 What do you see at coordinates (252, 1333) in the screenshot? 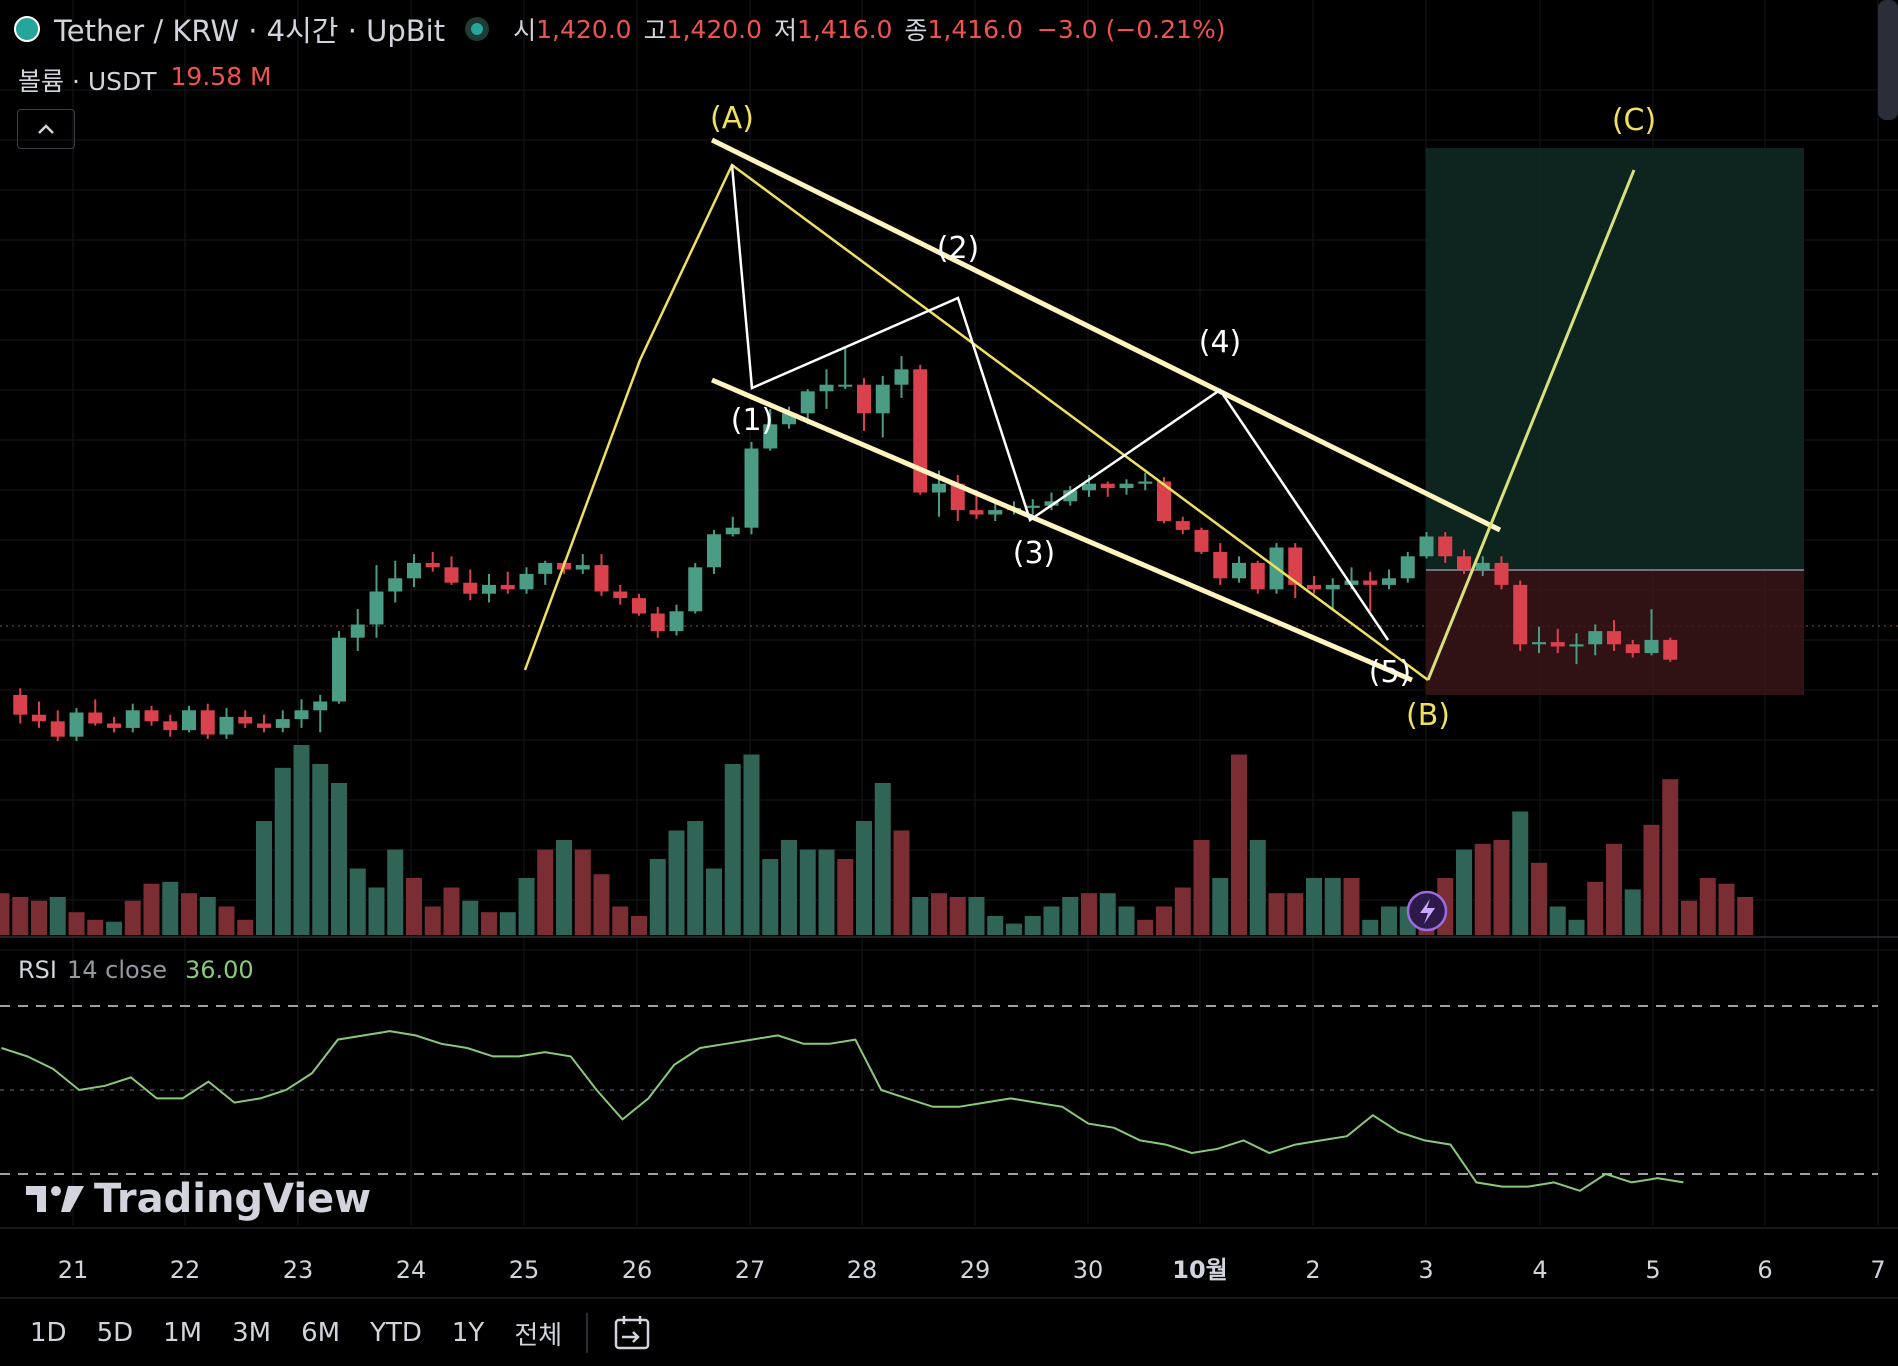
I see `range-3m-button: 3M` at bounding box center [252, 1333].